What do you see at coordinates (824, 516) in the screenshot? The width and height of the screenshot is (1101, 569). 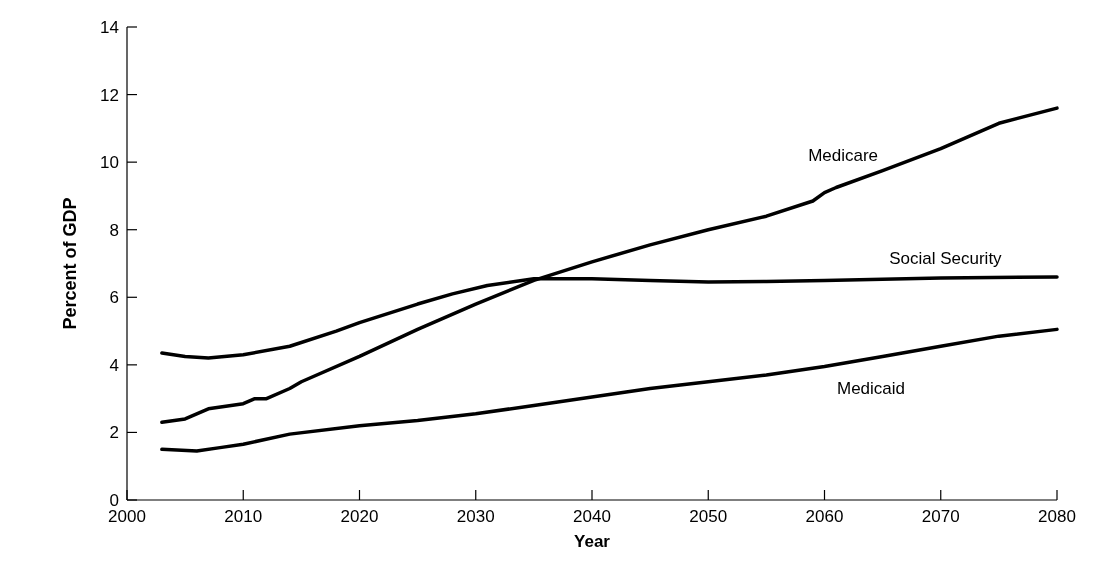 I see `x-tick-label: 2060` at bounding box center [824, 516].